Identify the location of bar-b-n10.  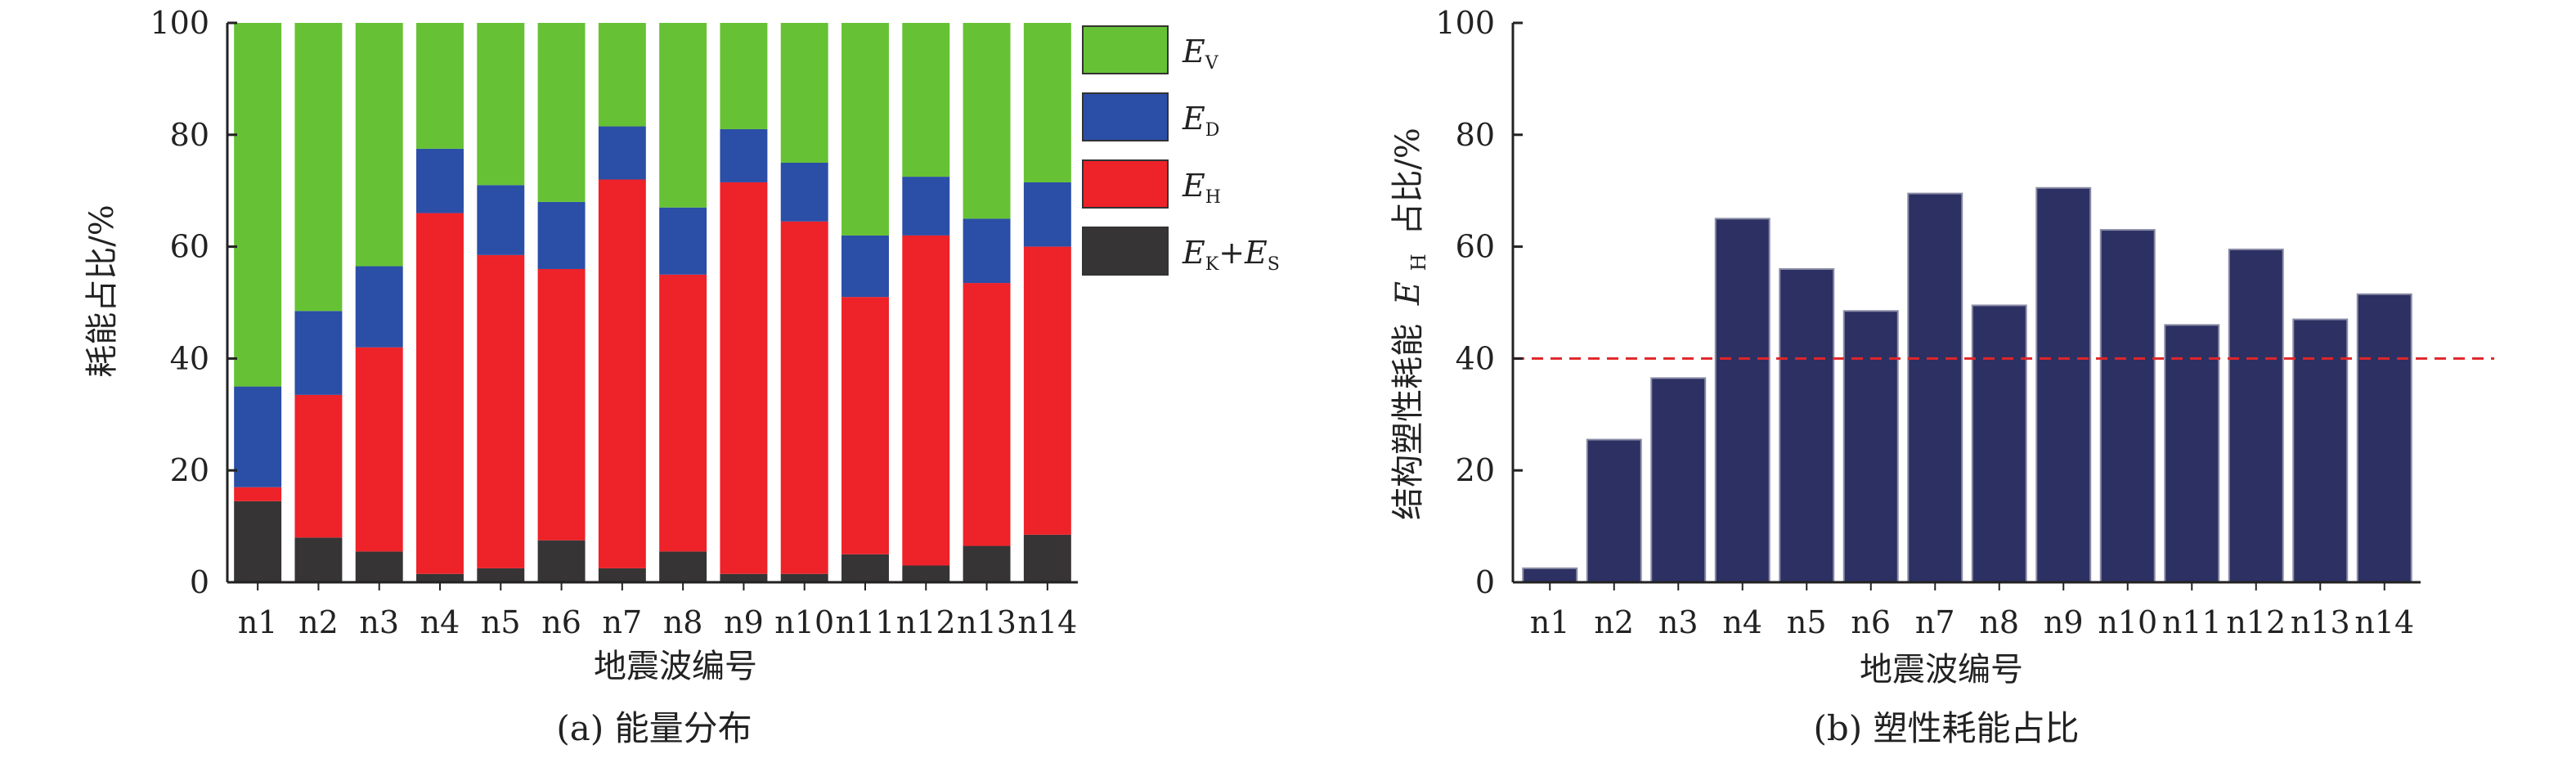
(2127, 406).